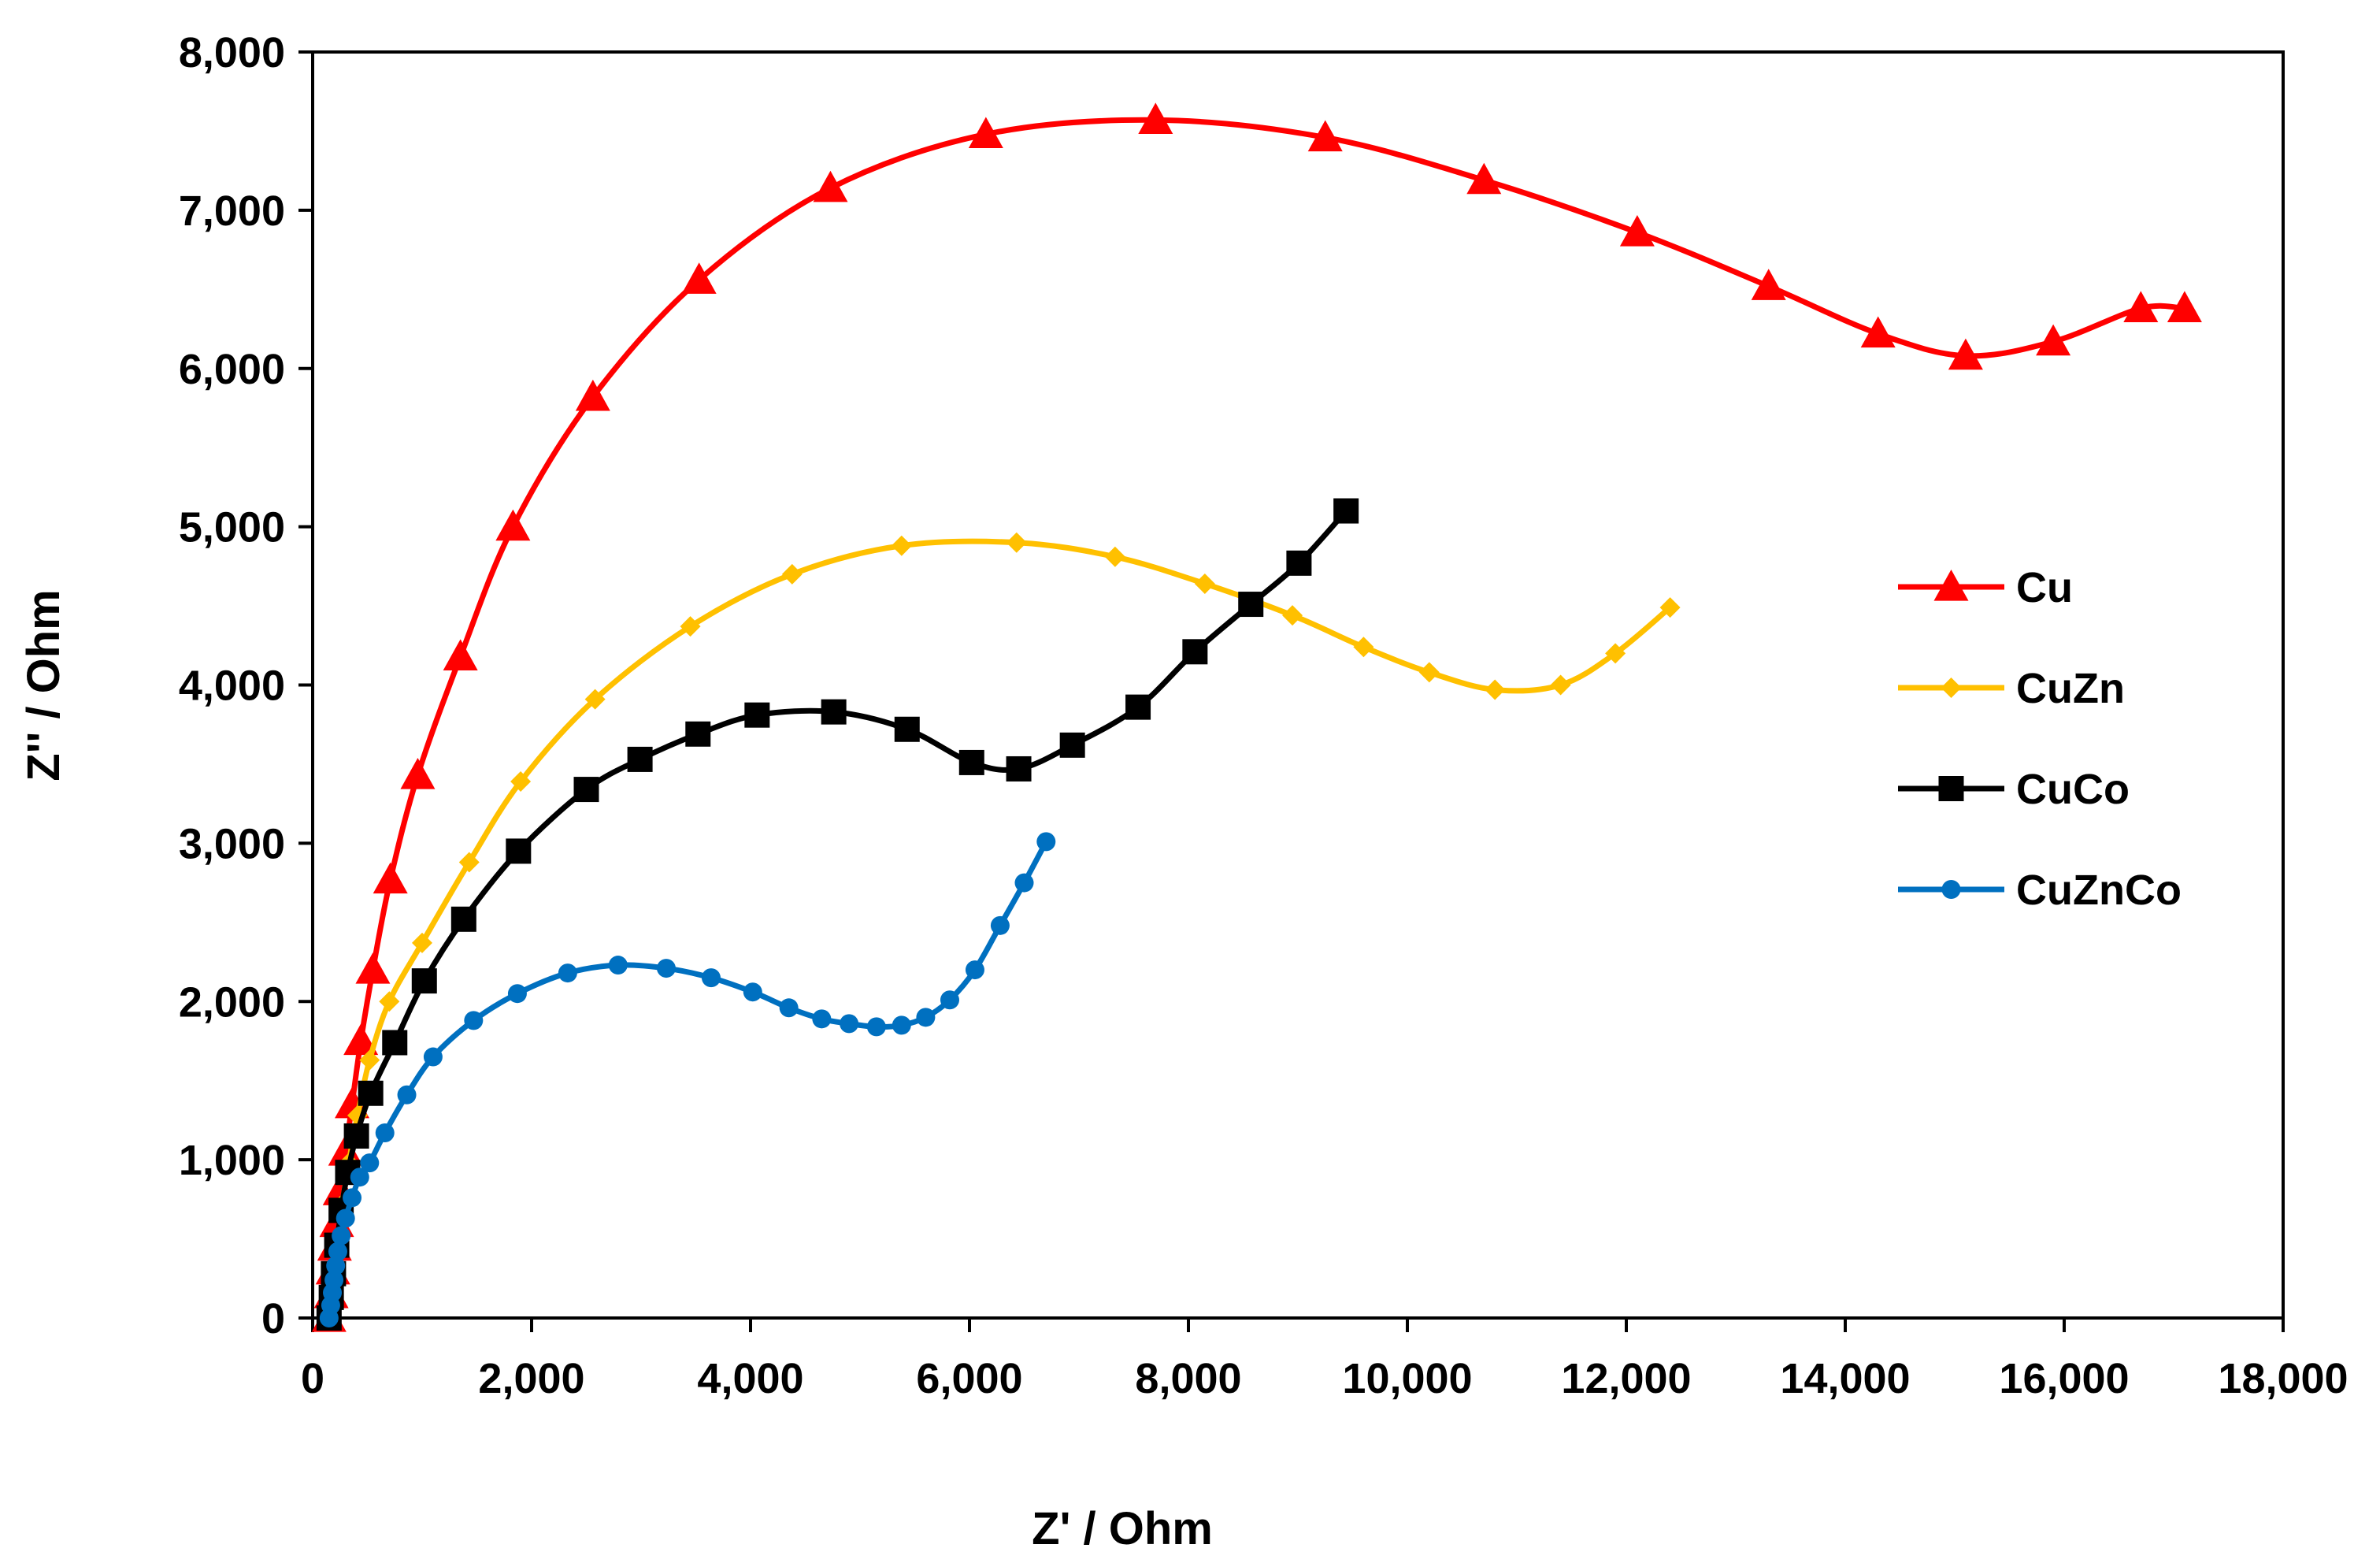  Describe the element at coordinates (232, 52) in the screenshot. I see `y-tick-label: 8,000` at that location.